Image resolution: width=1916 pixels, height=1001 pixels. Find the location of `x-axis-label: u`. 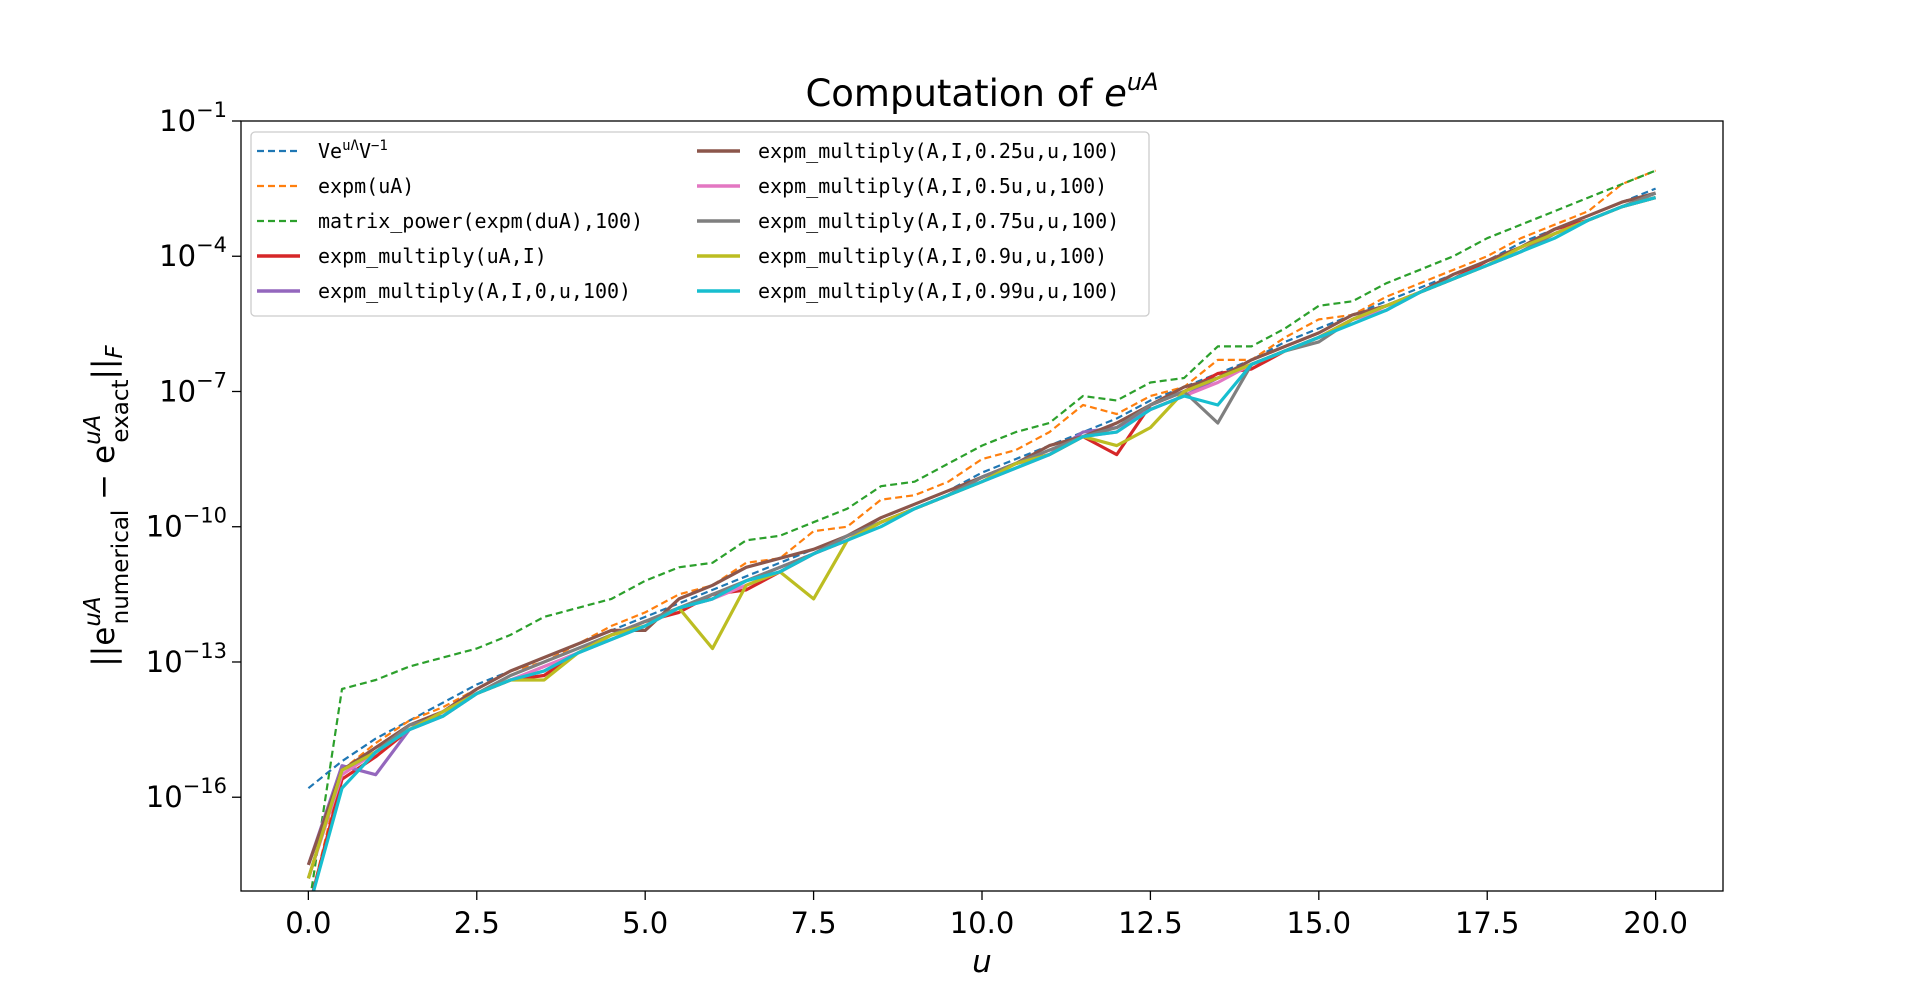

x-axis-label: u is located at coordinates (982, 962).